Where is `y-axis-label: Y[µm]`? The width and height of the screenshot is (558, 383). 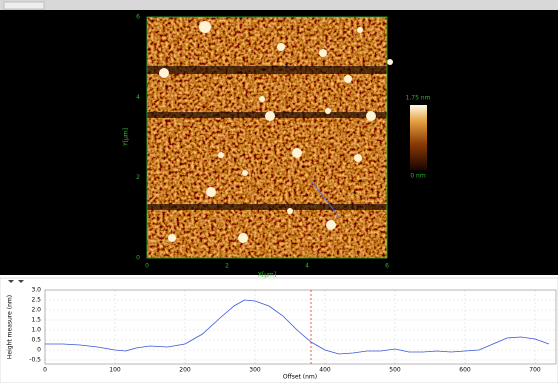
y-axis-label: Y[µm] is located at coordinates (126, 137).